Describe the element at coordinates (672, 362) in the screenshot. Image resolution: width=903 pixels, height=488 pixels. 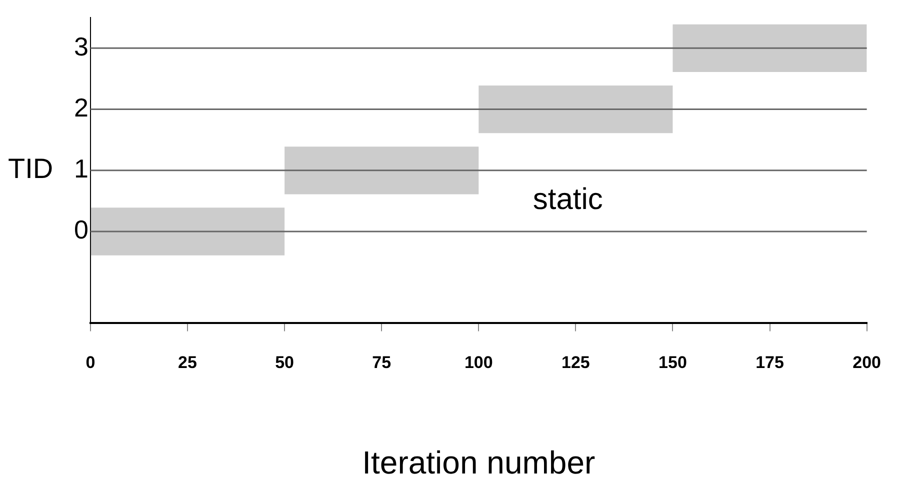
I see `x-tick-label: 150` at that location.